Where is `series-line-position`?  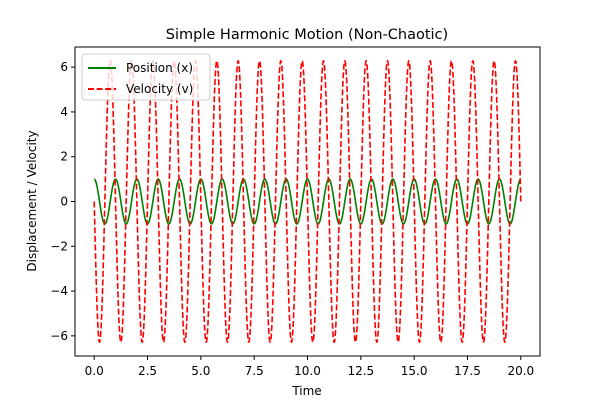
series-line-position is located at coordinates (307, 201).